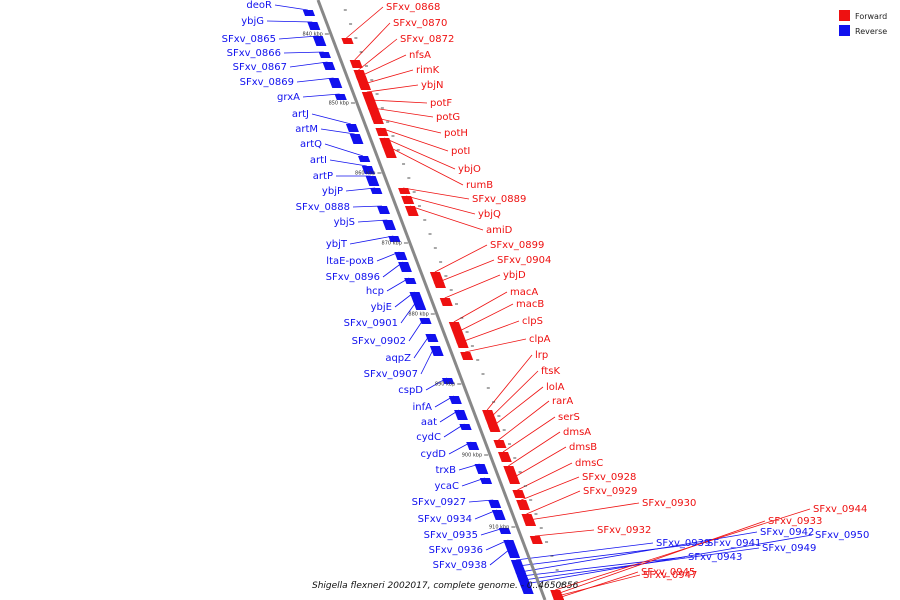  Describe the element at coordinates (871, 16) in the screenshot. I see `legend-forward-label: Forward` at that location.